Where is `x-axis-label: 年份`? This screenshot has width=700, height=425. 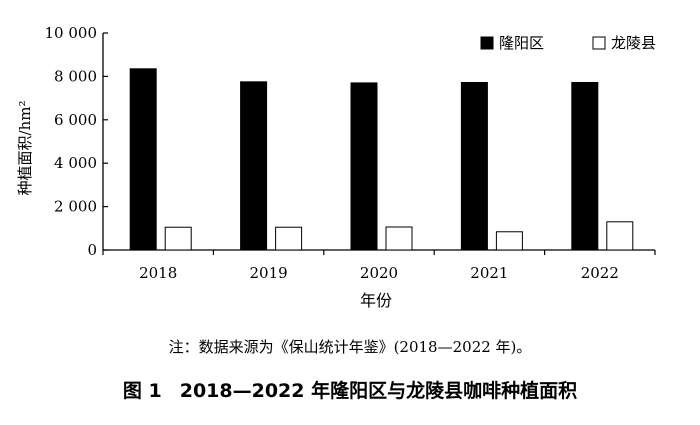
x-axis-label: 年份 is located at coordinates (376, 300).